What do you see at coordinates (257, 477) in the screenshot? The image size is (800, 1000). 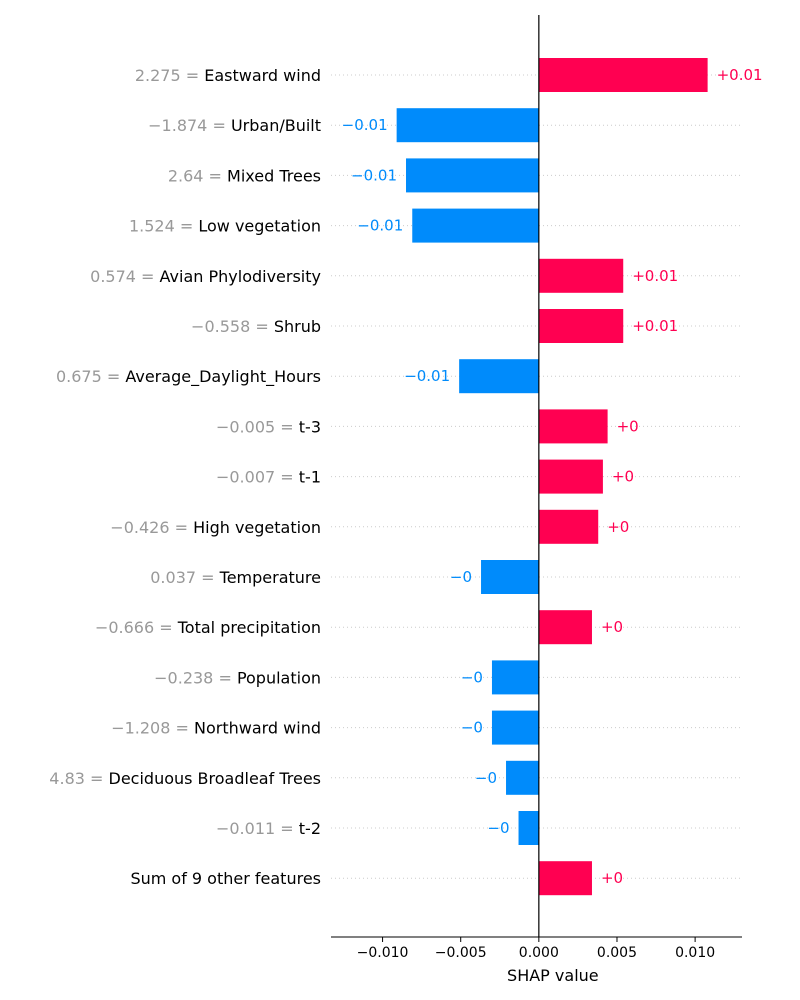 I see `feature-value: −0.007 =` at bounding box center [257, 477].